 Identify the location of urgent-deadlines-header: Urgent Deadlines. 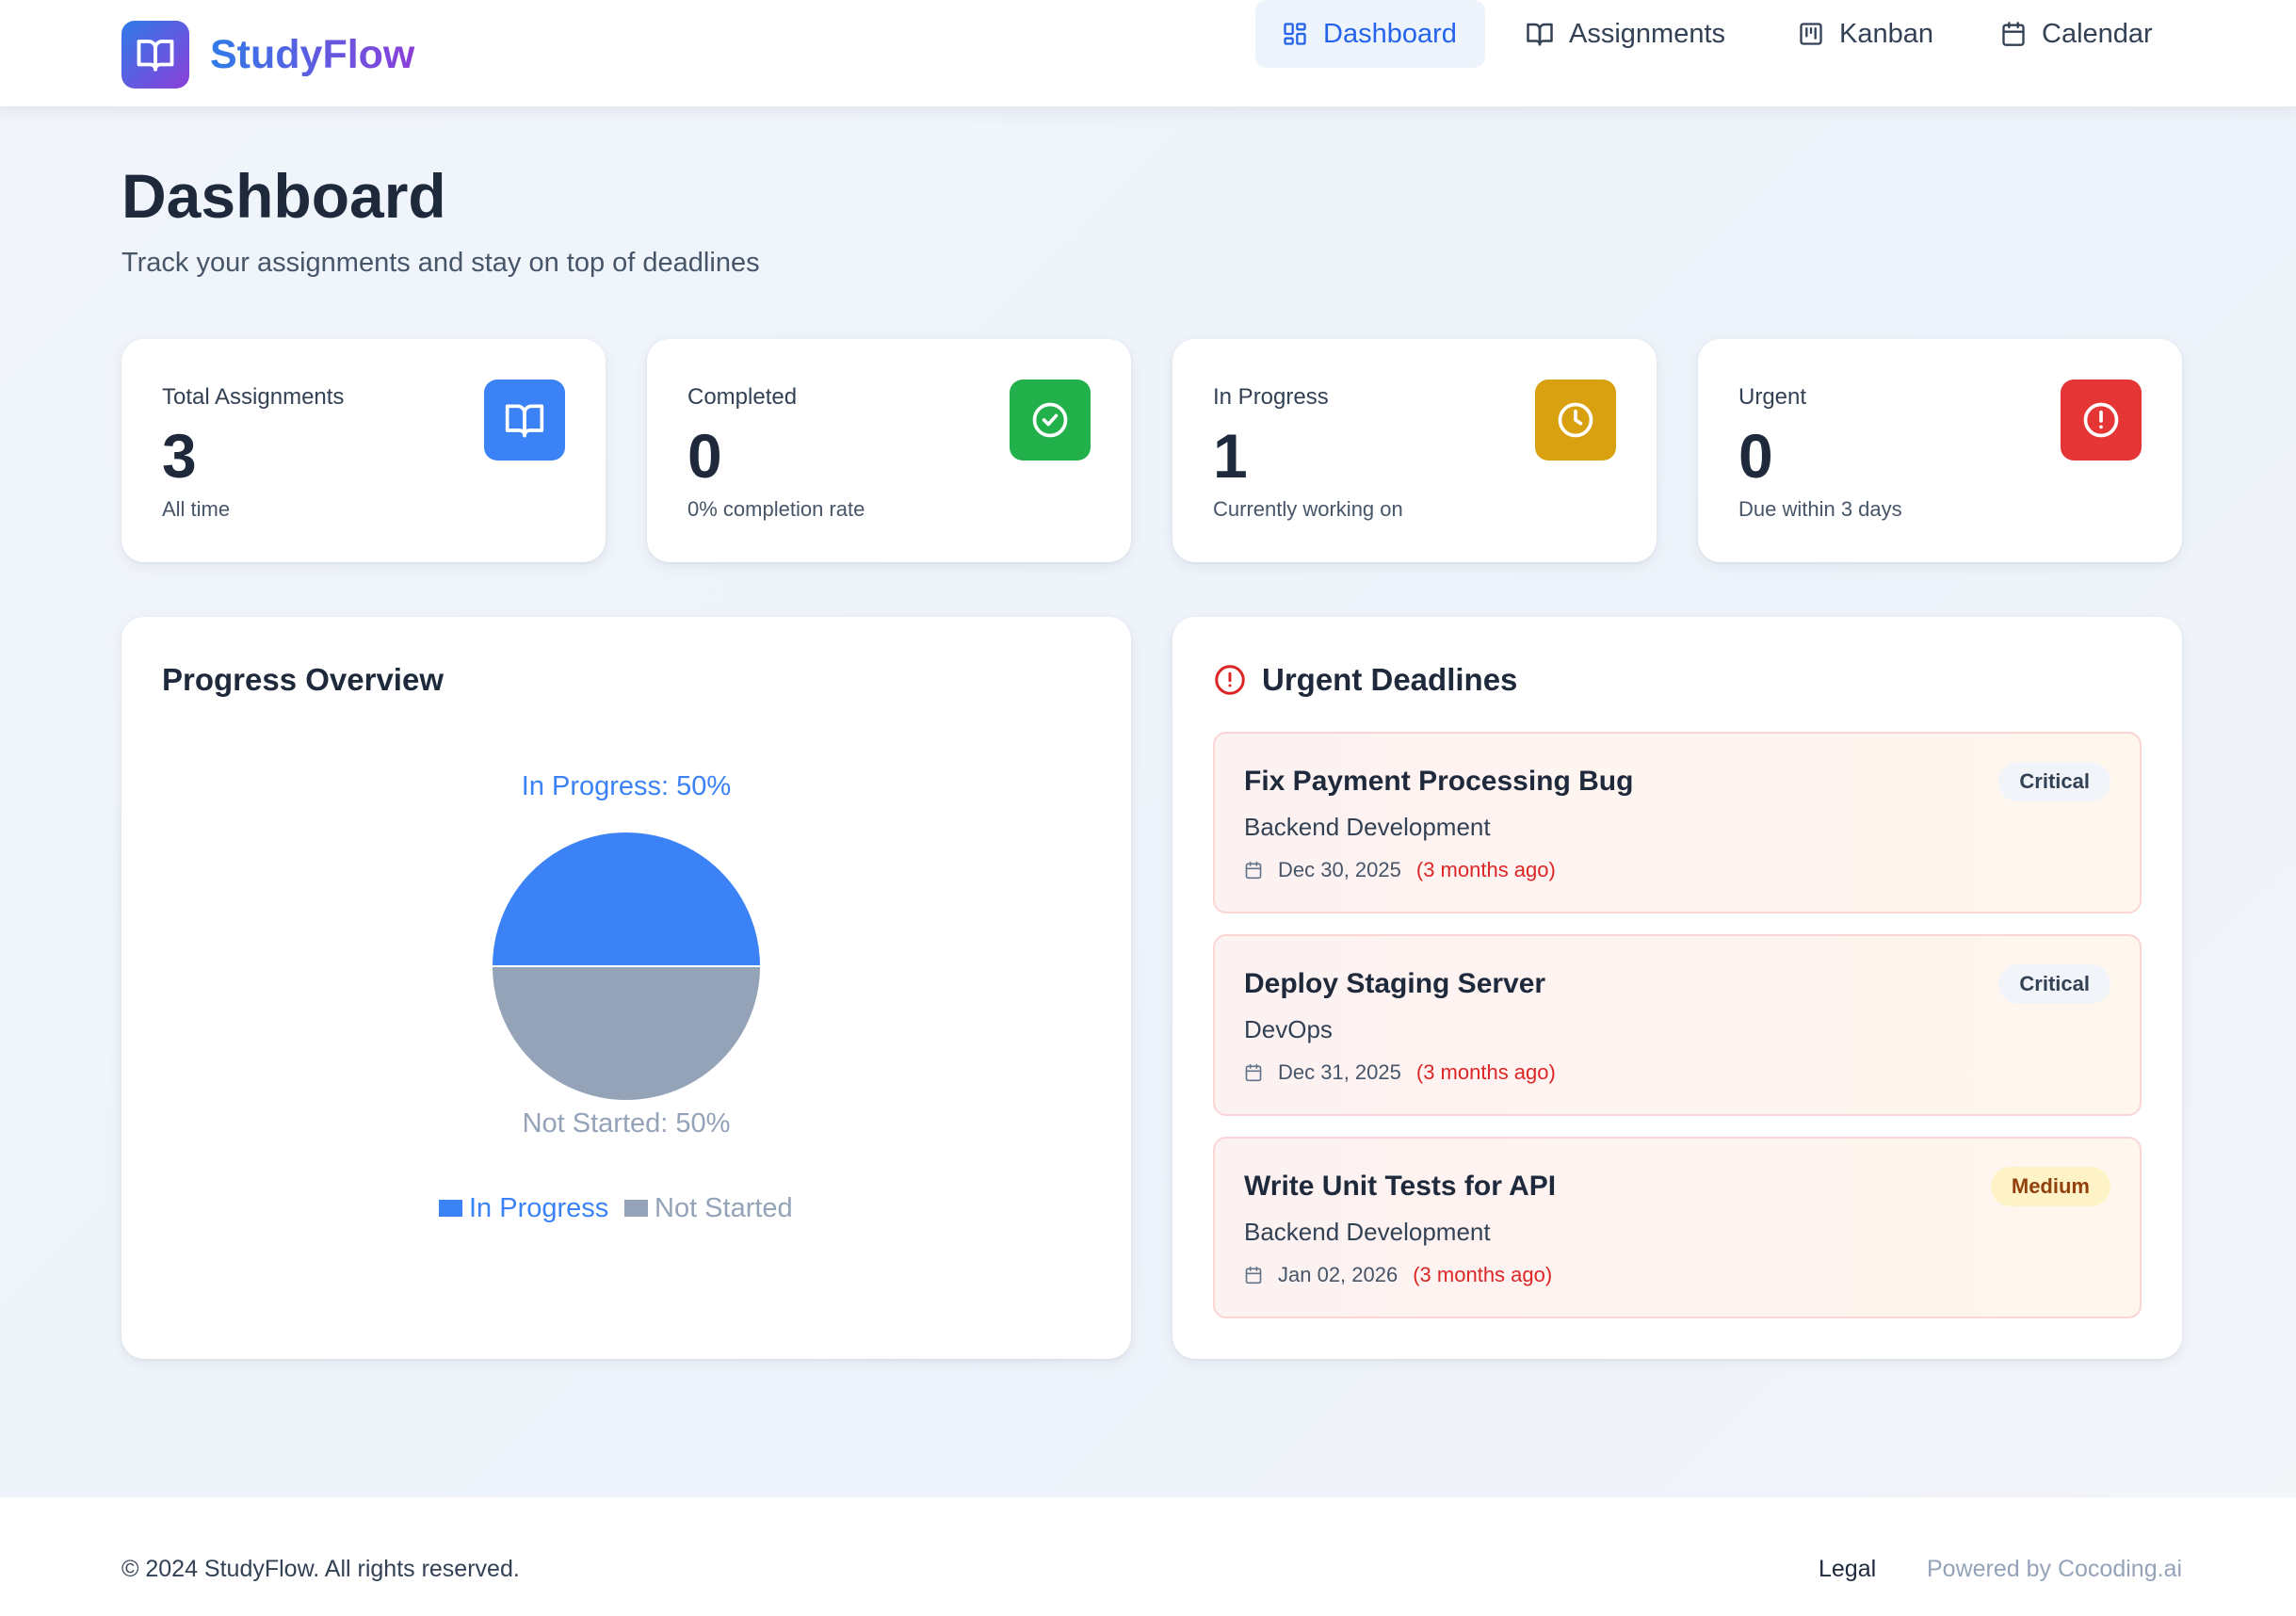
(1365, 680).